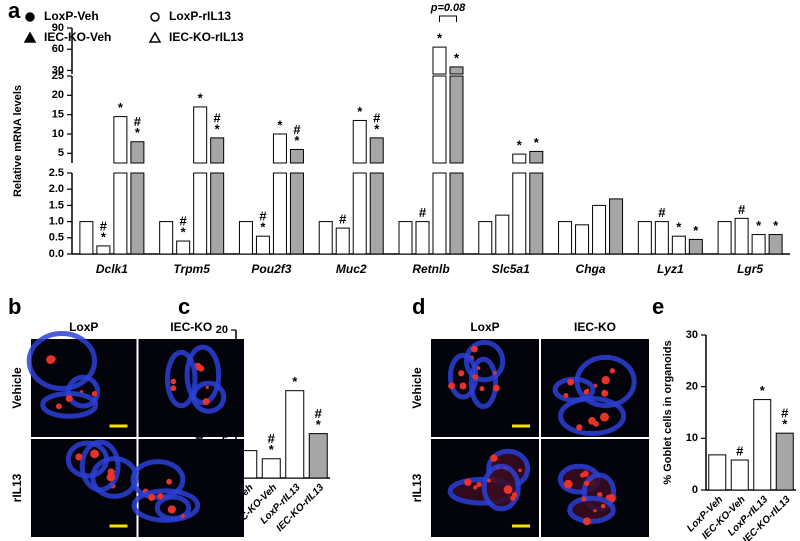  I want to click on y-tick-label: 30, so click(58, 70).